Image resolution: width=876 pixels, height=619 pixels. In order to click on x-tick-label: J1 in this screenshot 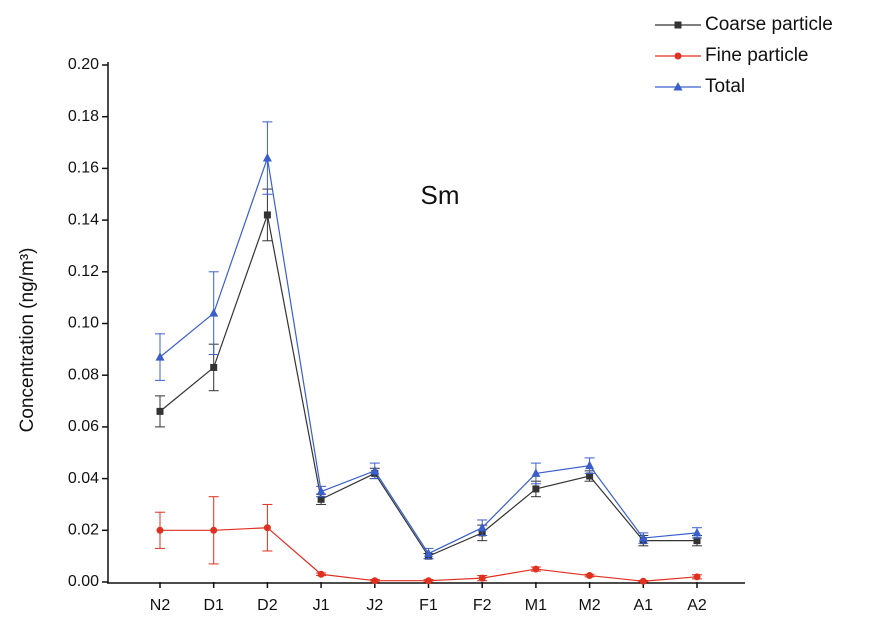, I will do `click(321, 605)`.